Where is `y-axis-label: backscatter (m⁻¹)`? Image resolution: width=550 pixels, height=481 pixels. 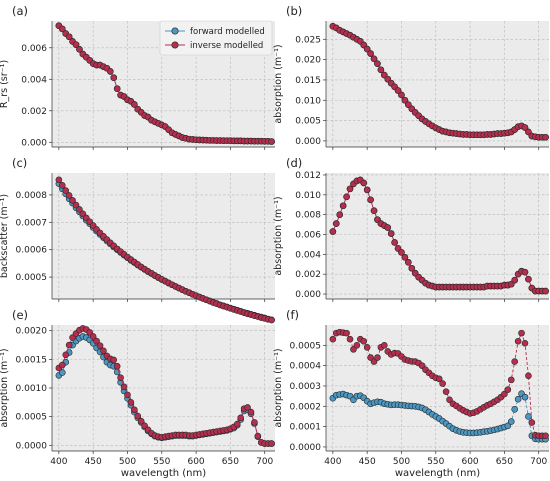
y-axis-label: backscatter (m⁻¹) is located at coordinates (5, 236).